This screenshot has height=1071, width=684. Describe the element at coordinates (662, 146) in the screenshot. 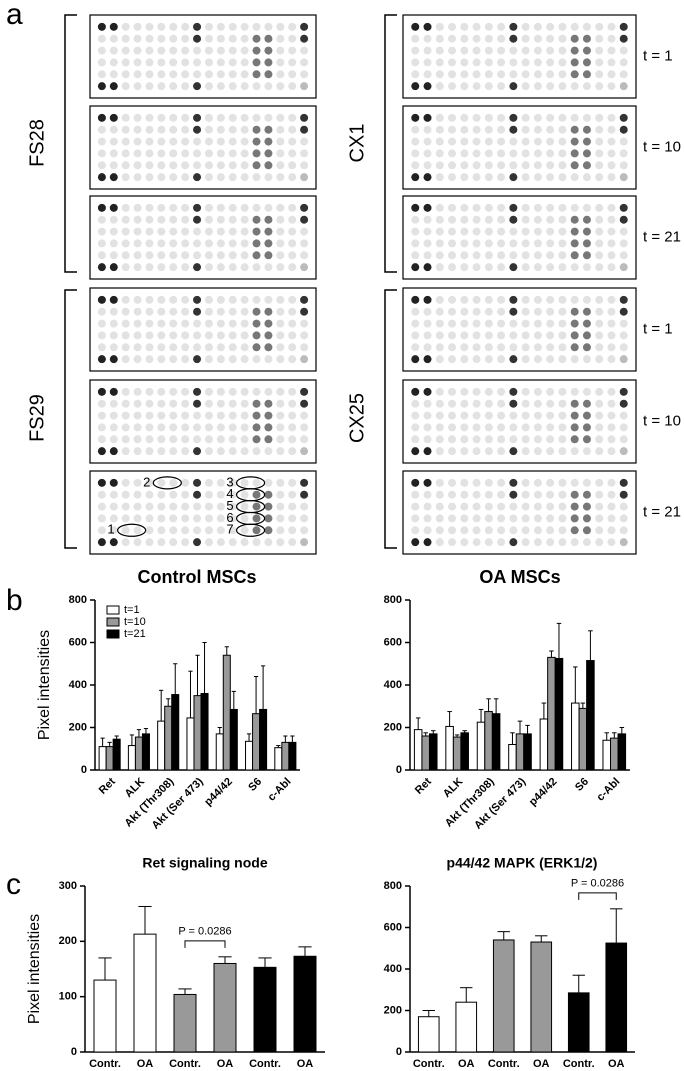

I see `time-label: t = 10` at that location.